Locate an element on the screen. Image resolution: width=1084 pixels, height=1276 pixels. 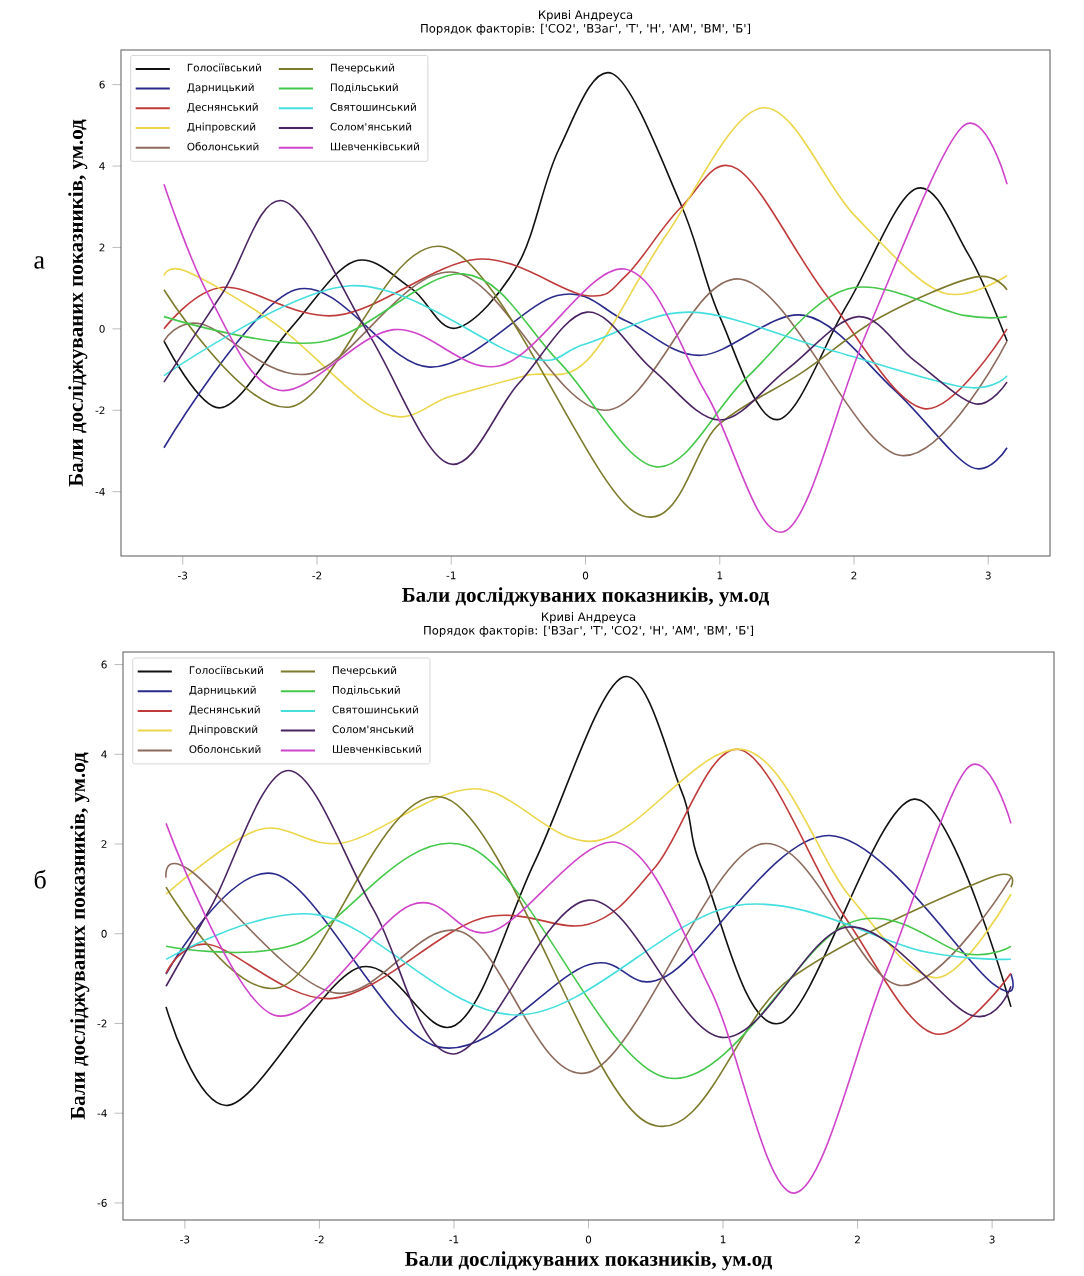
chart-subtitle: Порядок факторів: ['ВЗаг', 'Т', 'CO2', 'Н', 'АМ', 'ВМ', 'Б'] is located at coordinates (589, 631).